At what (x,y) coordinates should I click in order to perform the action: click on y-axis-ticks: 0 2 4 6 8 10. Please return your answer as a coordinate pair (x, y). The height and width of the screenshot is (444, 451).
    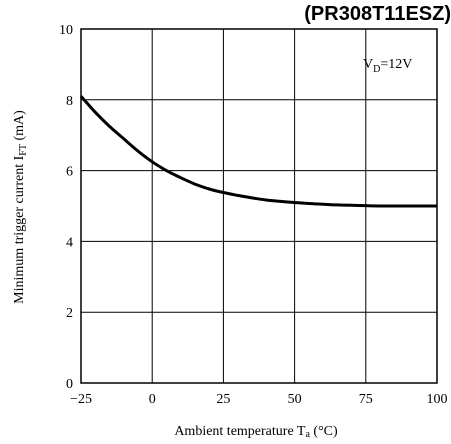
    Looking at the image, I should click on (66, 207).